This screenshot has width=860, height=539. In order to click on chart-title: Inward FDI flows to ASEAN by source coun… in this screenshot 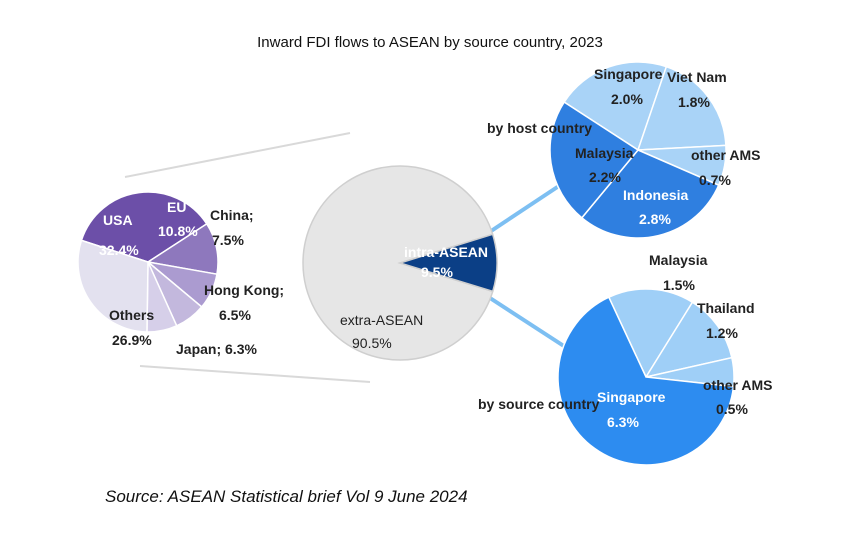, I will do `click(430, 42)`.